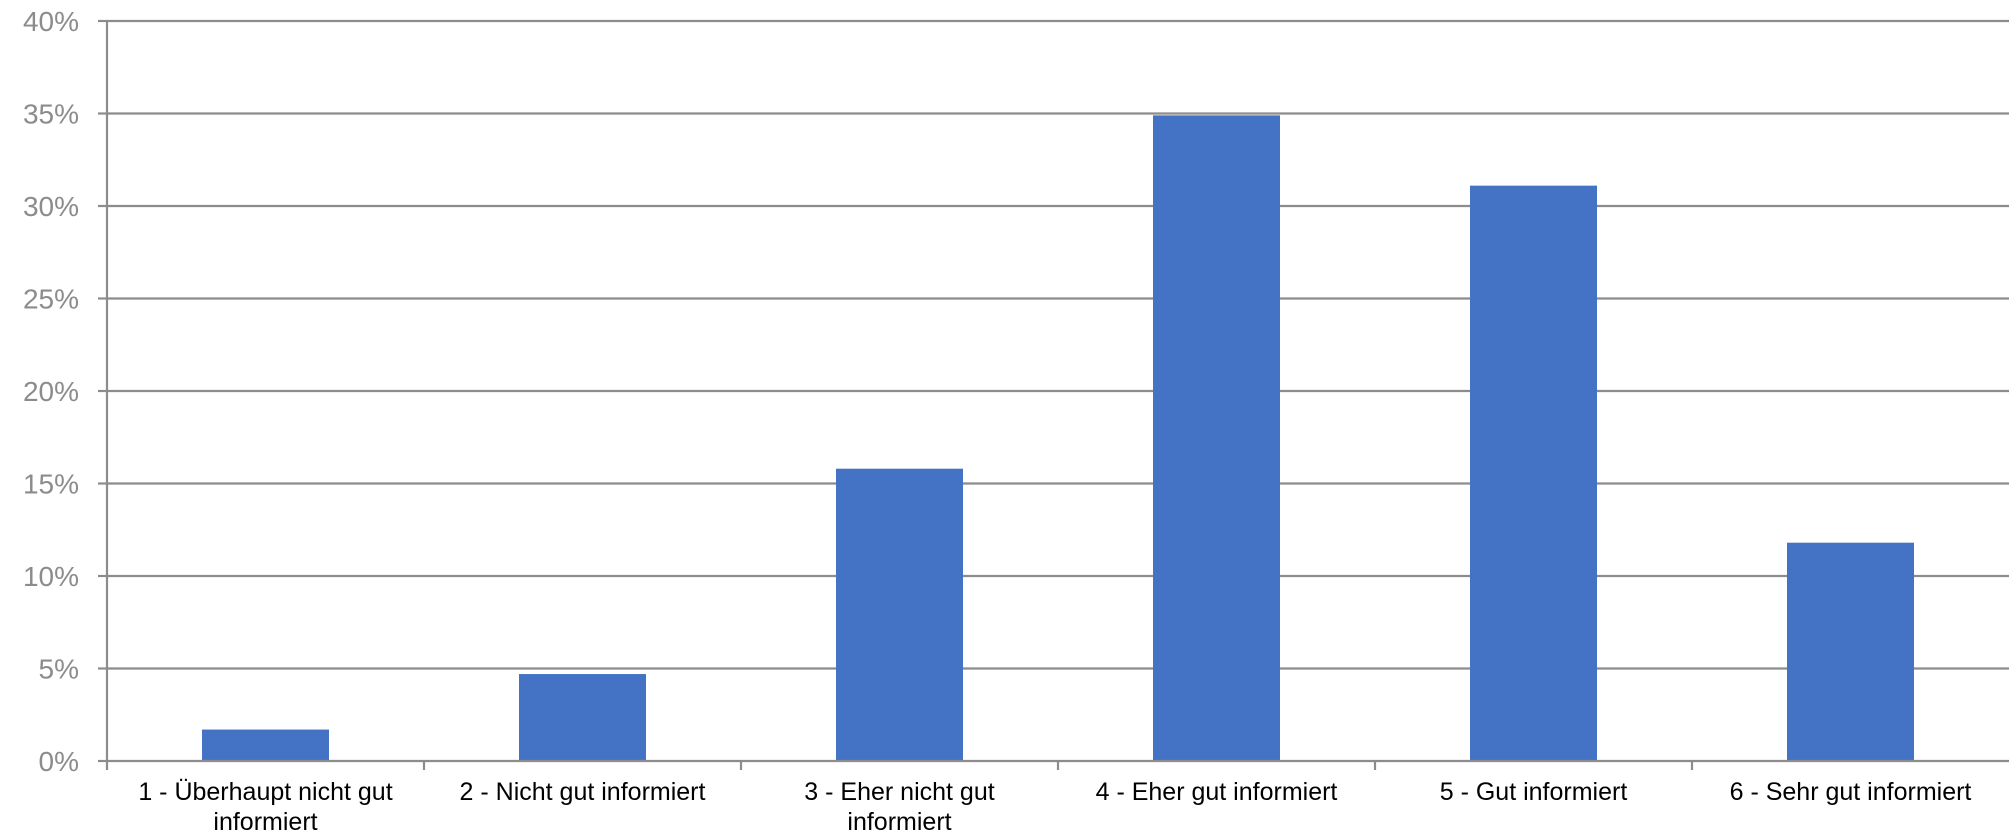  Describe the element at coordinates (1217, 792) in the screenshot. I see `x-tick-label: 4 - Eher gut informiert` at that location.